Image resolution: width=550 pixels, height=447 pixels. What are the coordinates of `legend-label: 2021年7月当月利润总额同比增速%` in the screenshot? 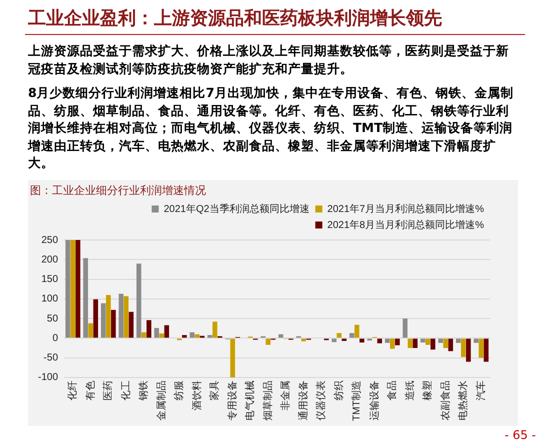 It's located at (405, 208).